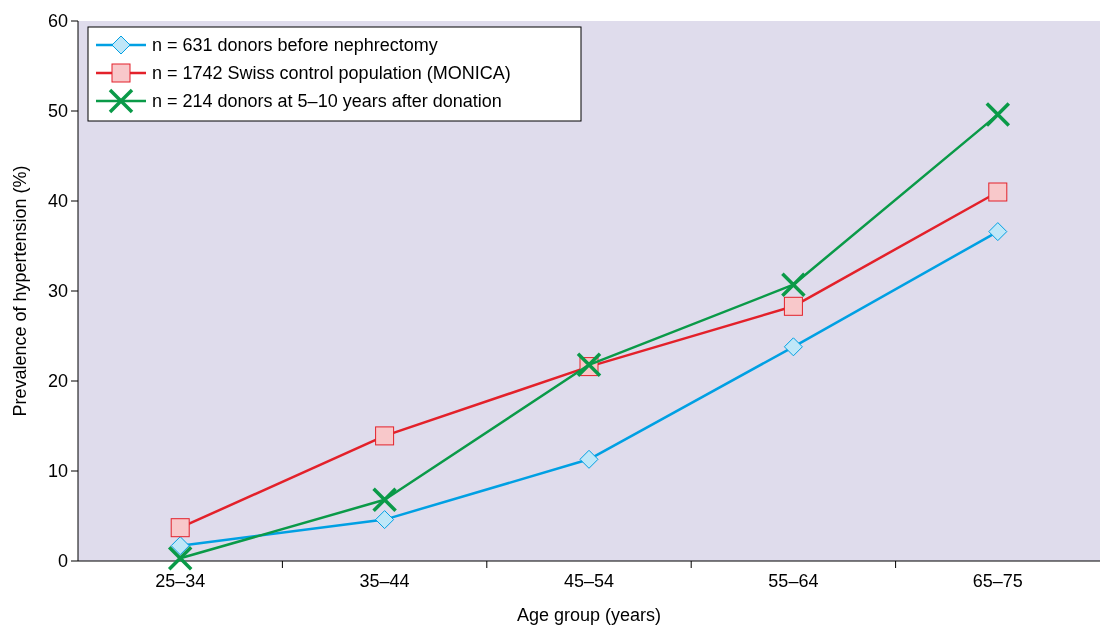 This screenshot has width=1106, height=625. What do you see at coordinates (57, 291) in the screenshot?
I see `y-tick-label: 30` at bounding box center [57, 291].